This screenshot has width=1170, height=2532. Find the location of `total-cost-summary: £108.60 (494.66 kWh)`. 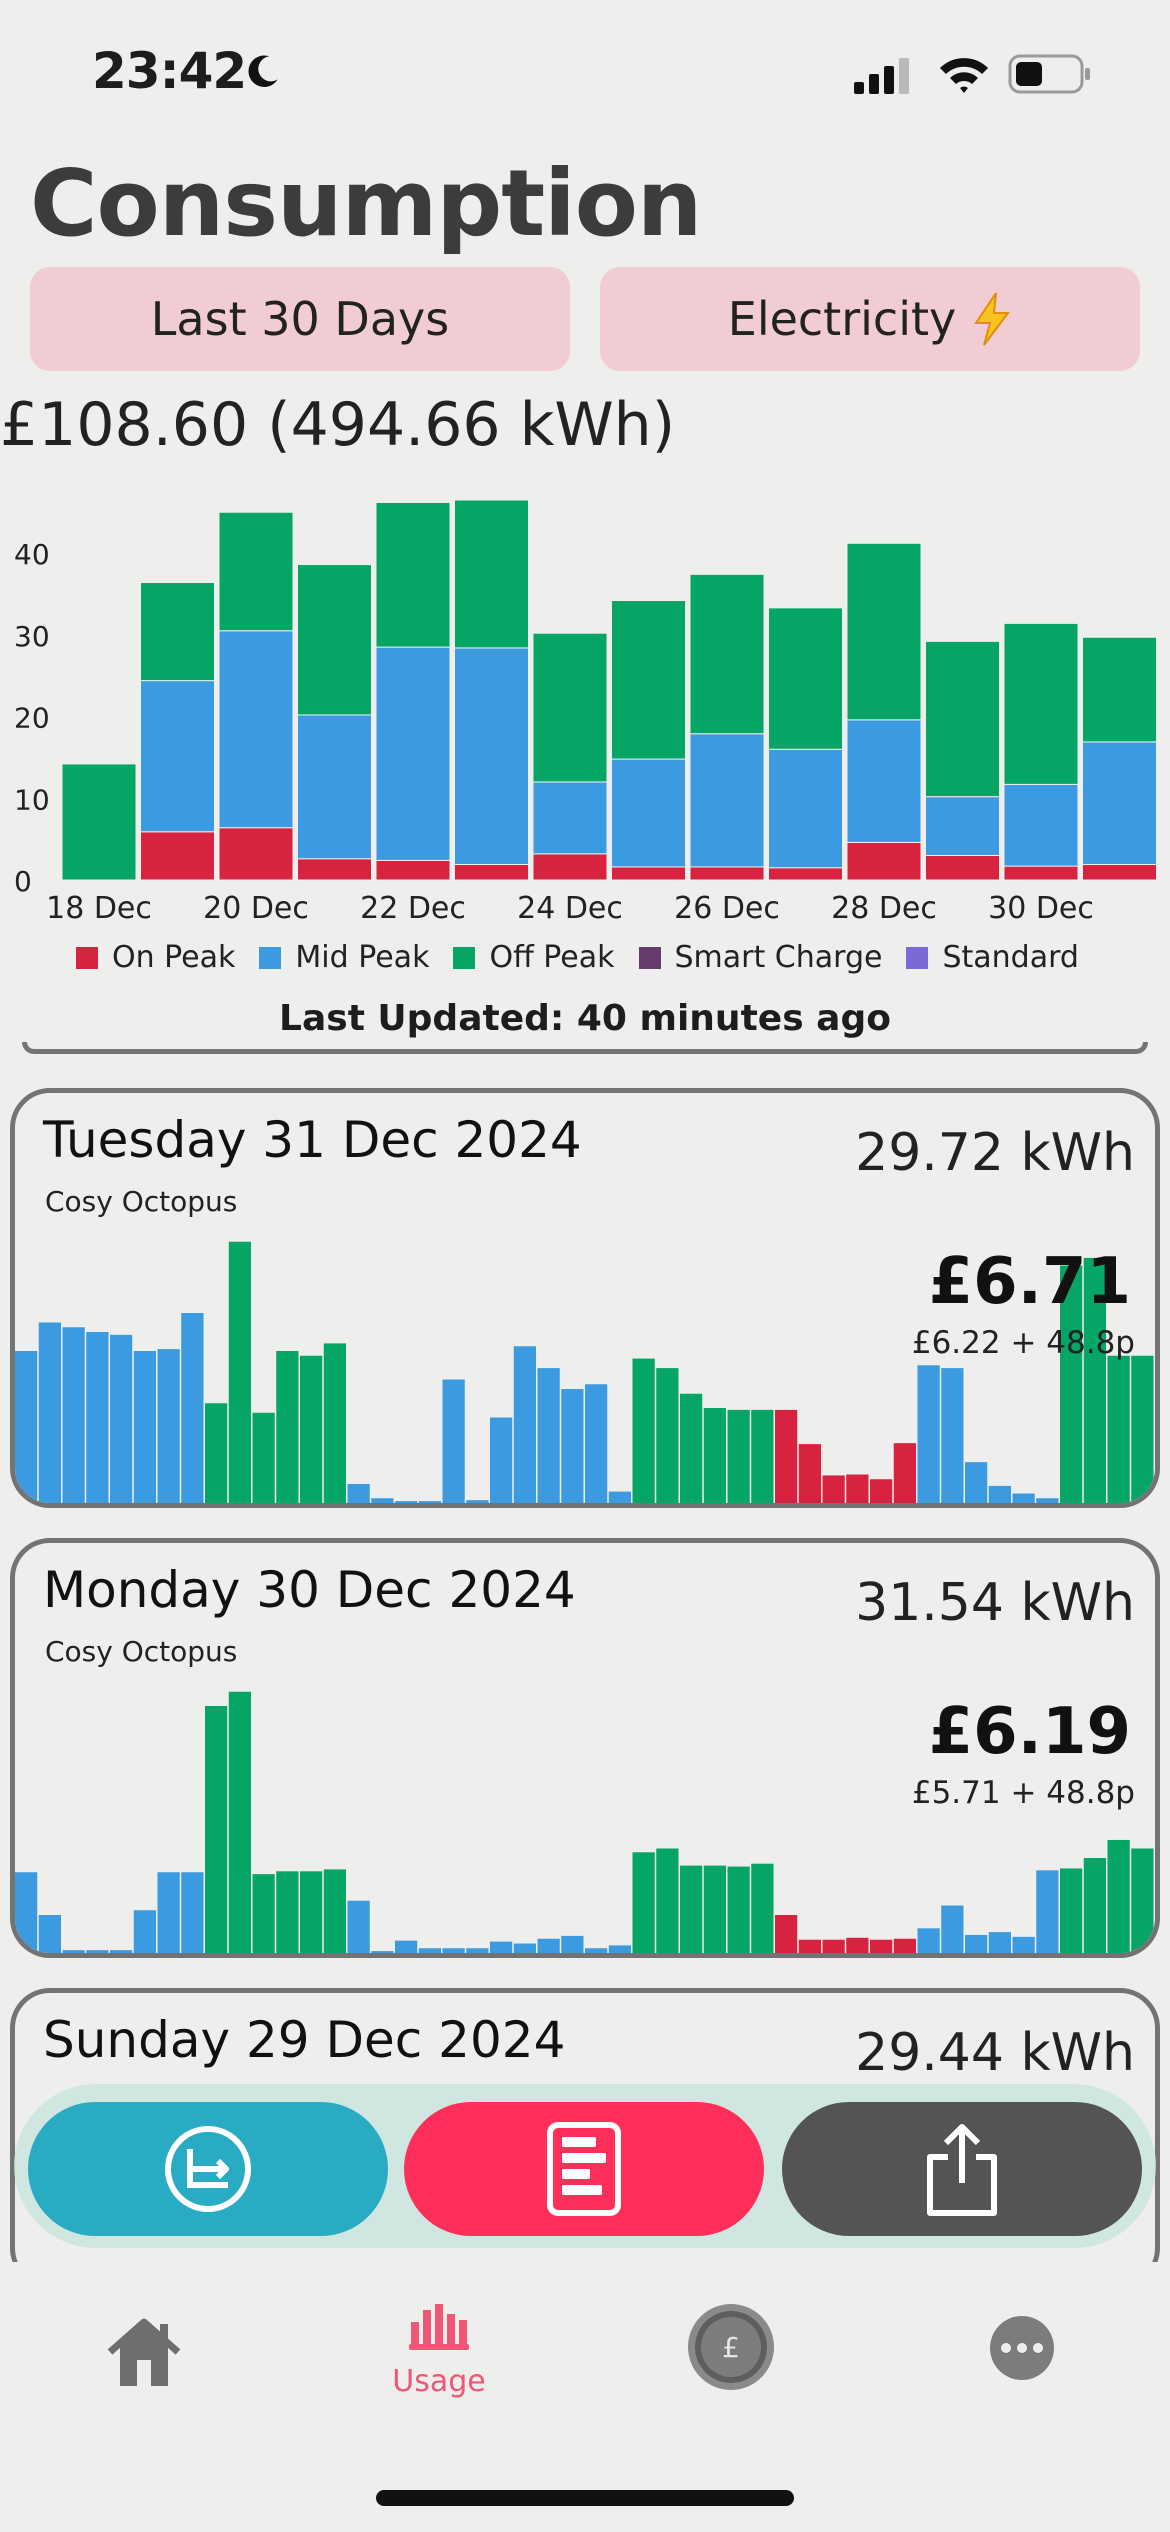

total-cost-summary: £108.60 (494.66 kWh) is located at coordinates (338, 425).